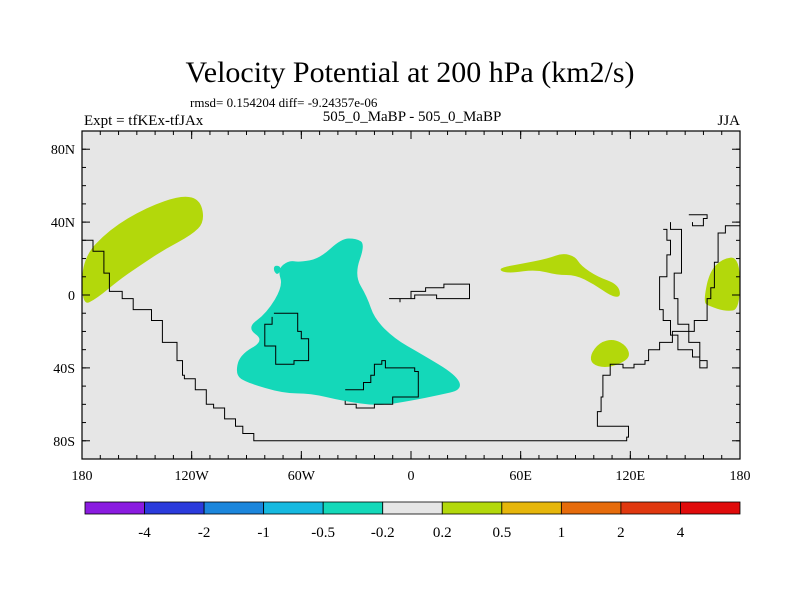 This screenshot has width=800, height=600. I want to click on x-tick-label: 60E, so click(520, 476).